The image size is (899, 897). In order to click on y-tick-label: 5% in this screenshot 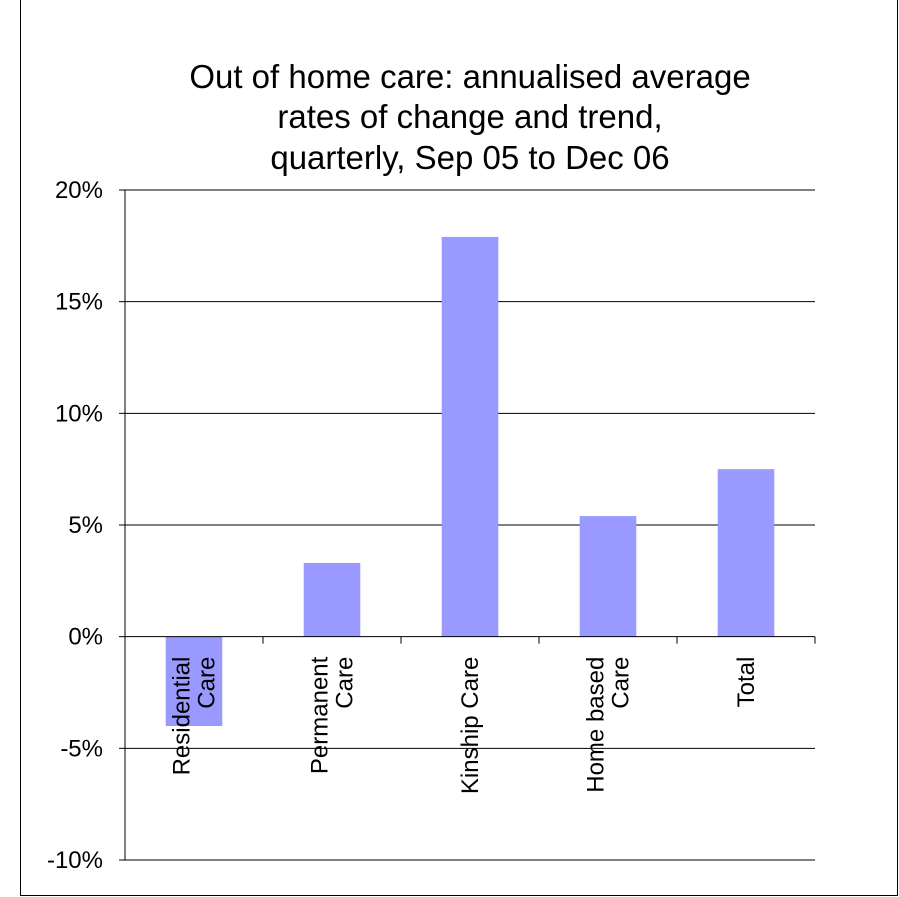, I will do `click(85, 525)`.